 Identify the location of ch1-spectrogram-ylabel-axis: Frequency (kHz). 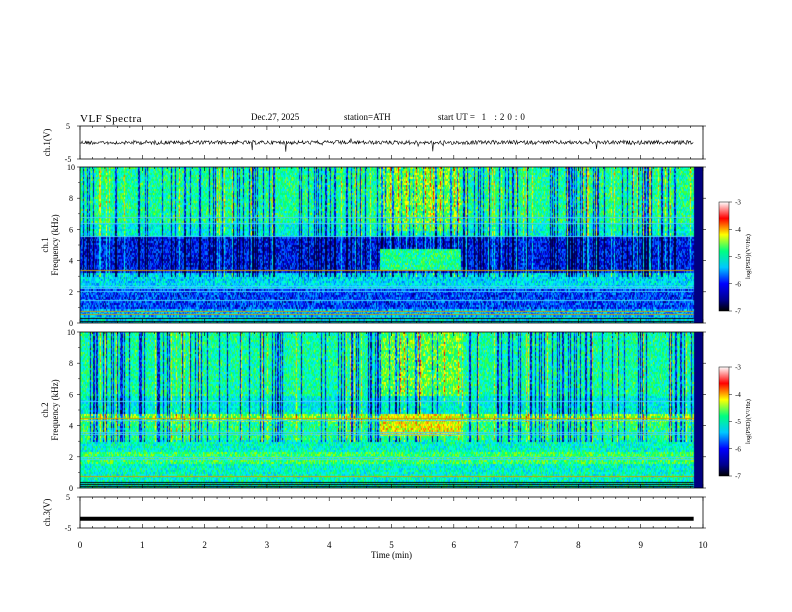
(55, 244).